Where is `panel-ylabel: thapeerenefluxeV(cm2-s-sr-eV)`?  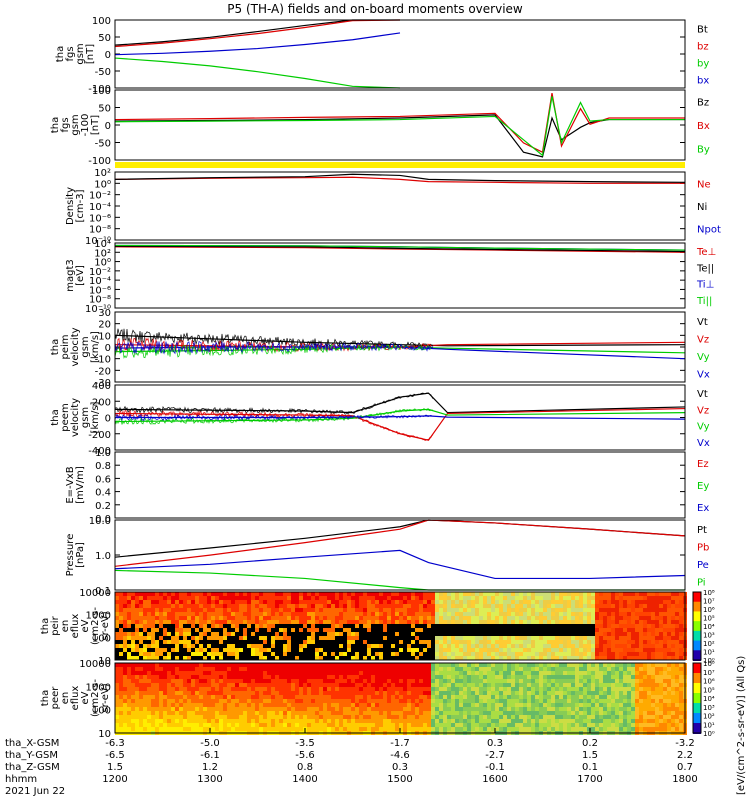 panel-ylabel: thapeerenefluxeV(cm2-s-sr-eV) is located at coordinates (75, 698).